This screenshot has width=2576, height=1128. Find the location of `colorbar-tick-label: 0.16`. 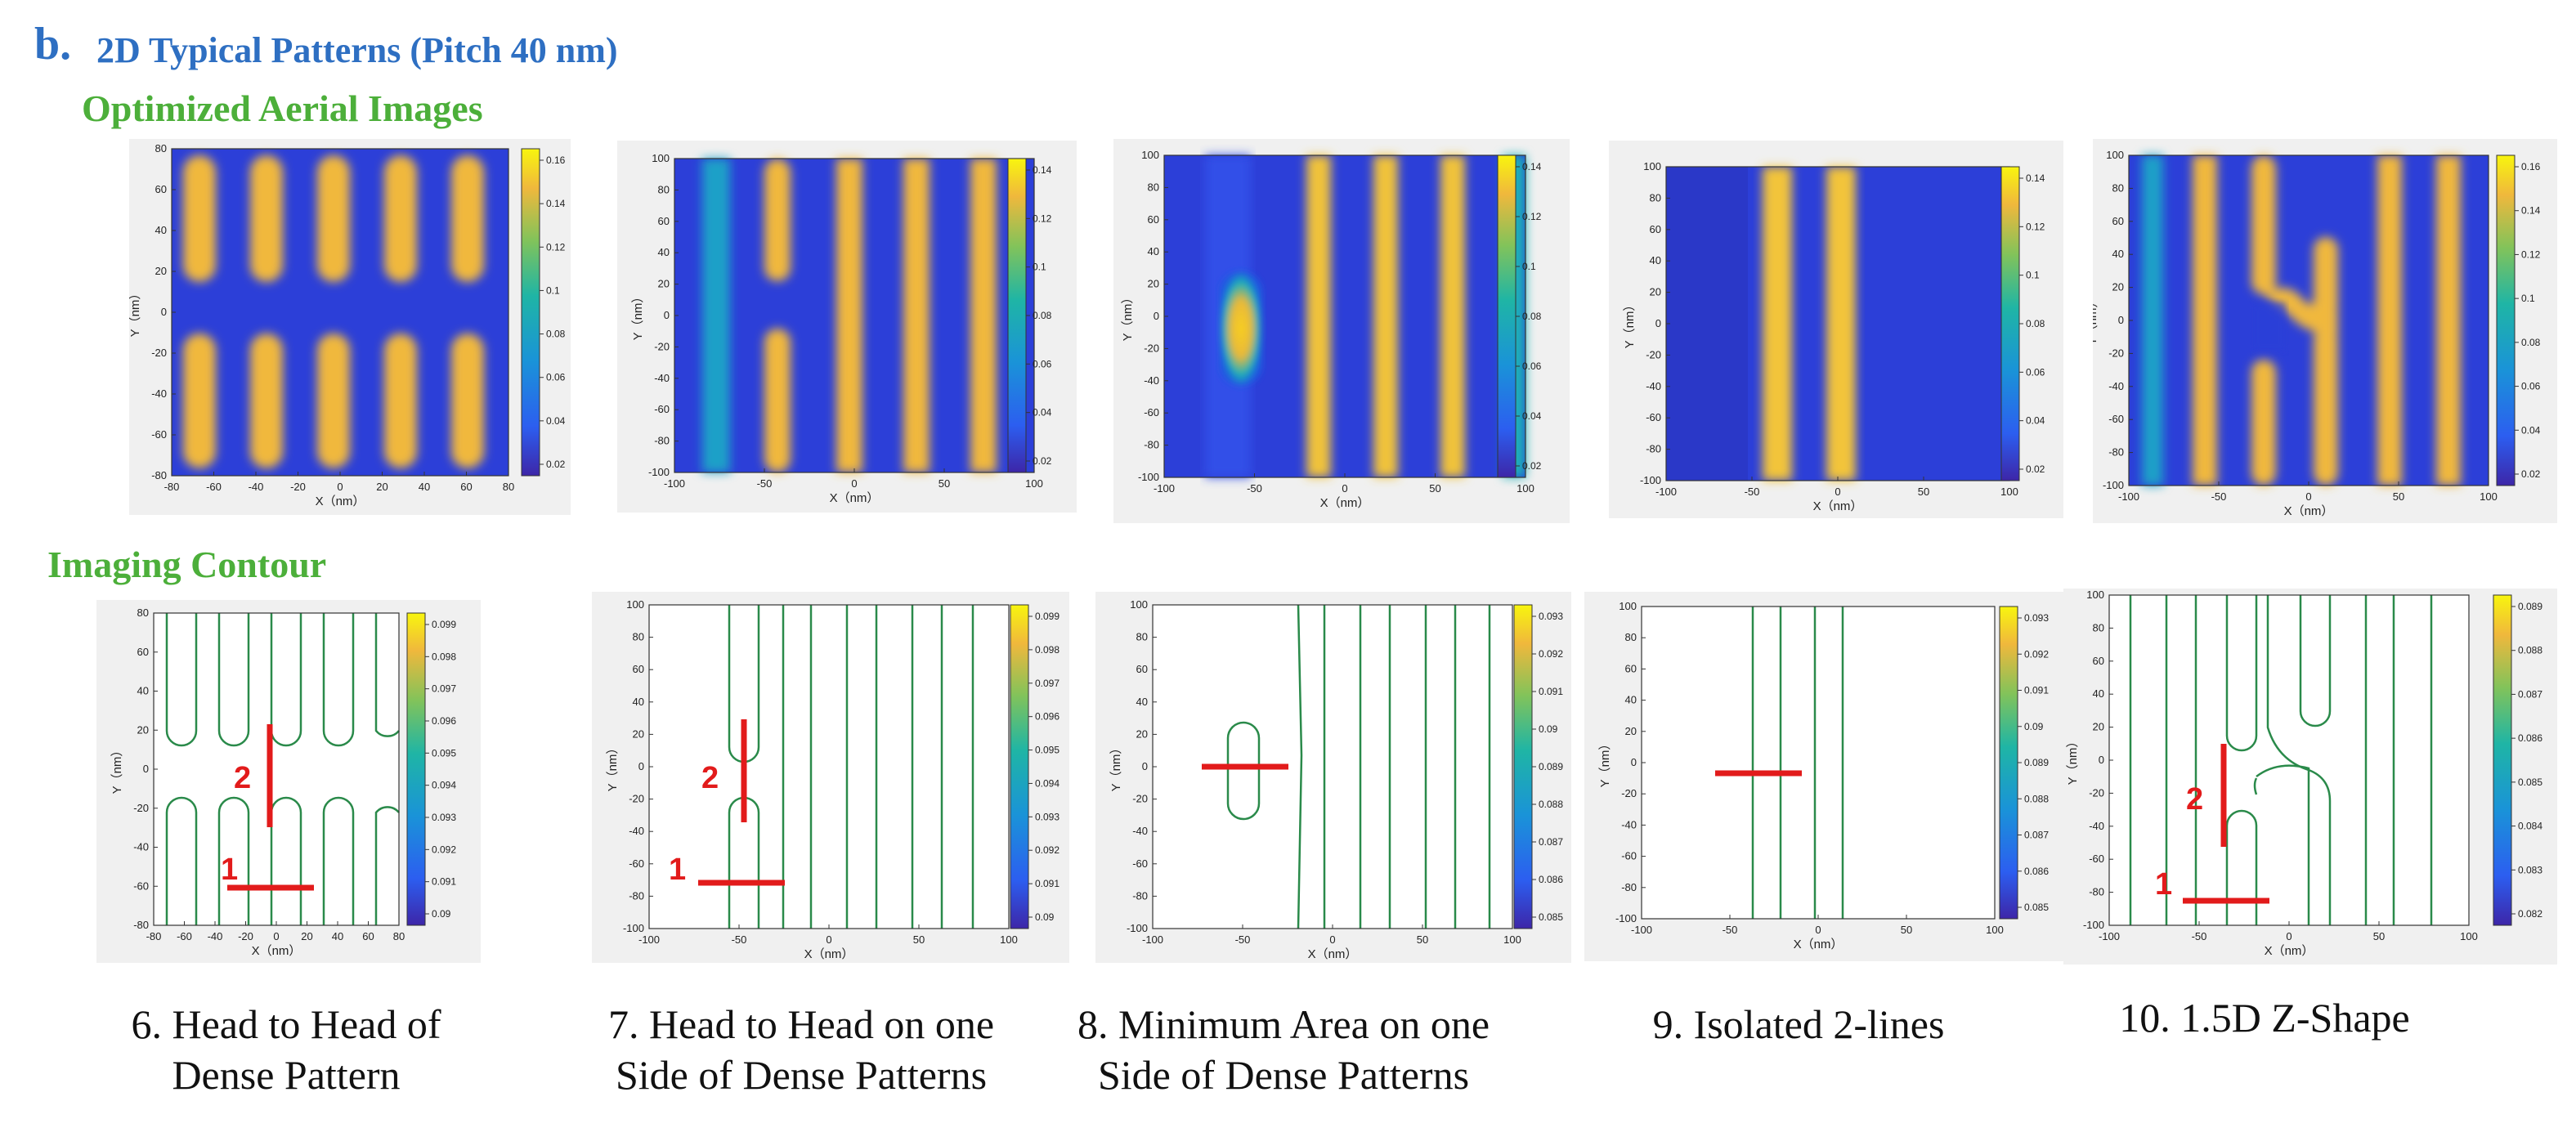

colorbar-tick-label: 0.16 is located at coordinates (2531, 166).